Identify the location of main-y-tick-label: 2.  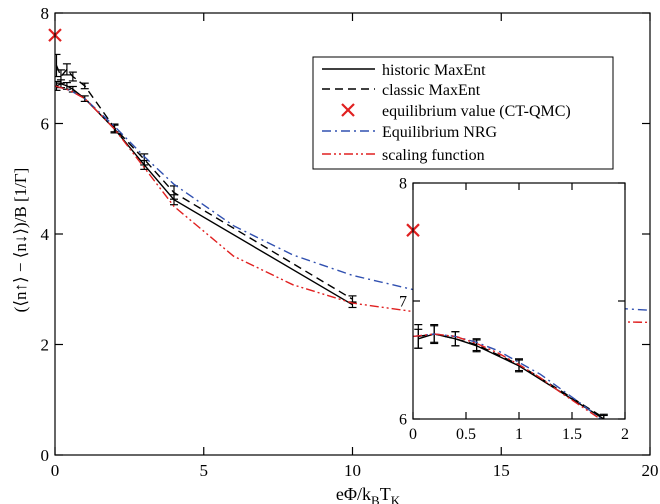
(45, 344).